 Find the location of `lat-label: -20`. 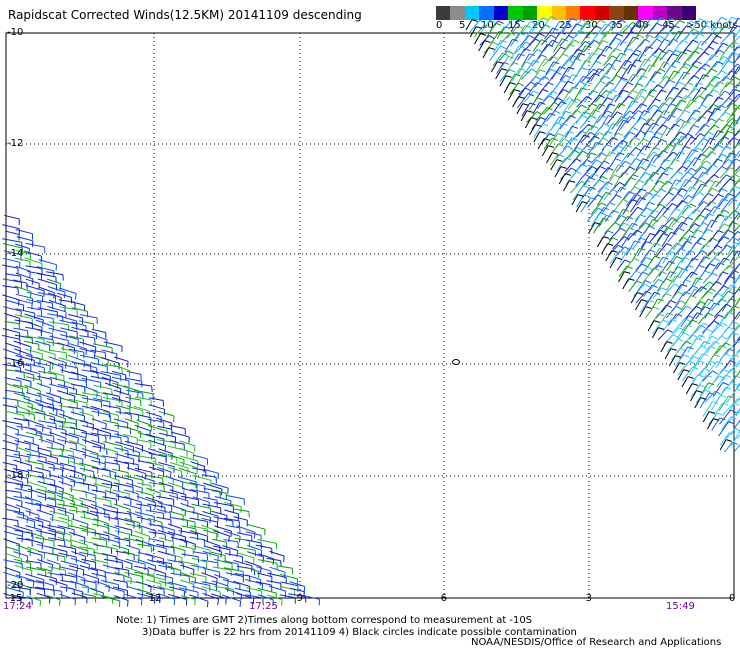

lat-label: -20 is located at coordinates (15, 585).